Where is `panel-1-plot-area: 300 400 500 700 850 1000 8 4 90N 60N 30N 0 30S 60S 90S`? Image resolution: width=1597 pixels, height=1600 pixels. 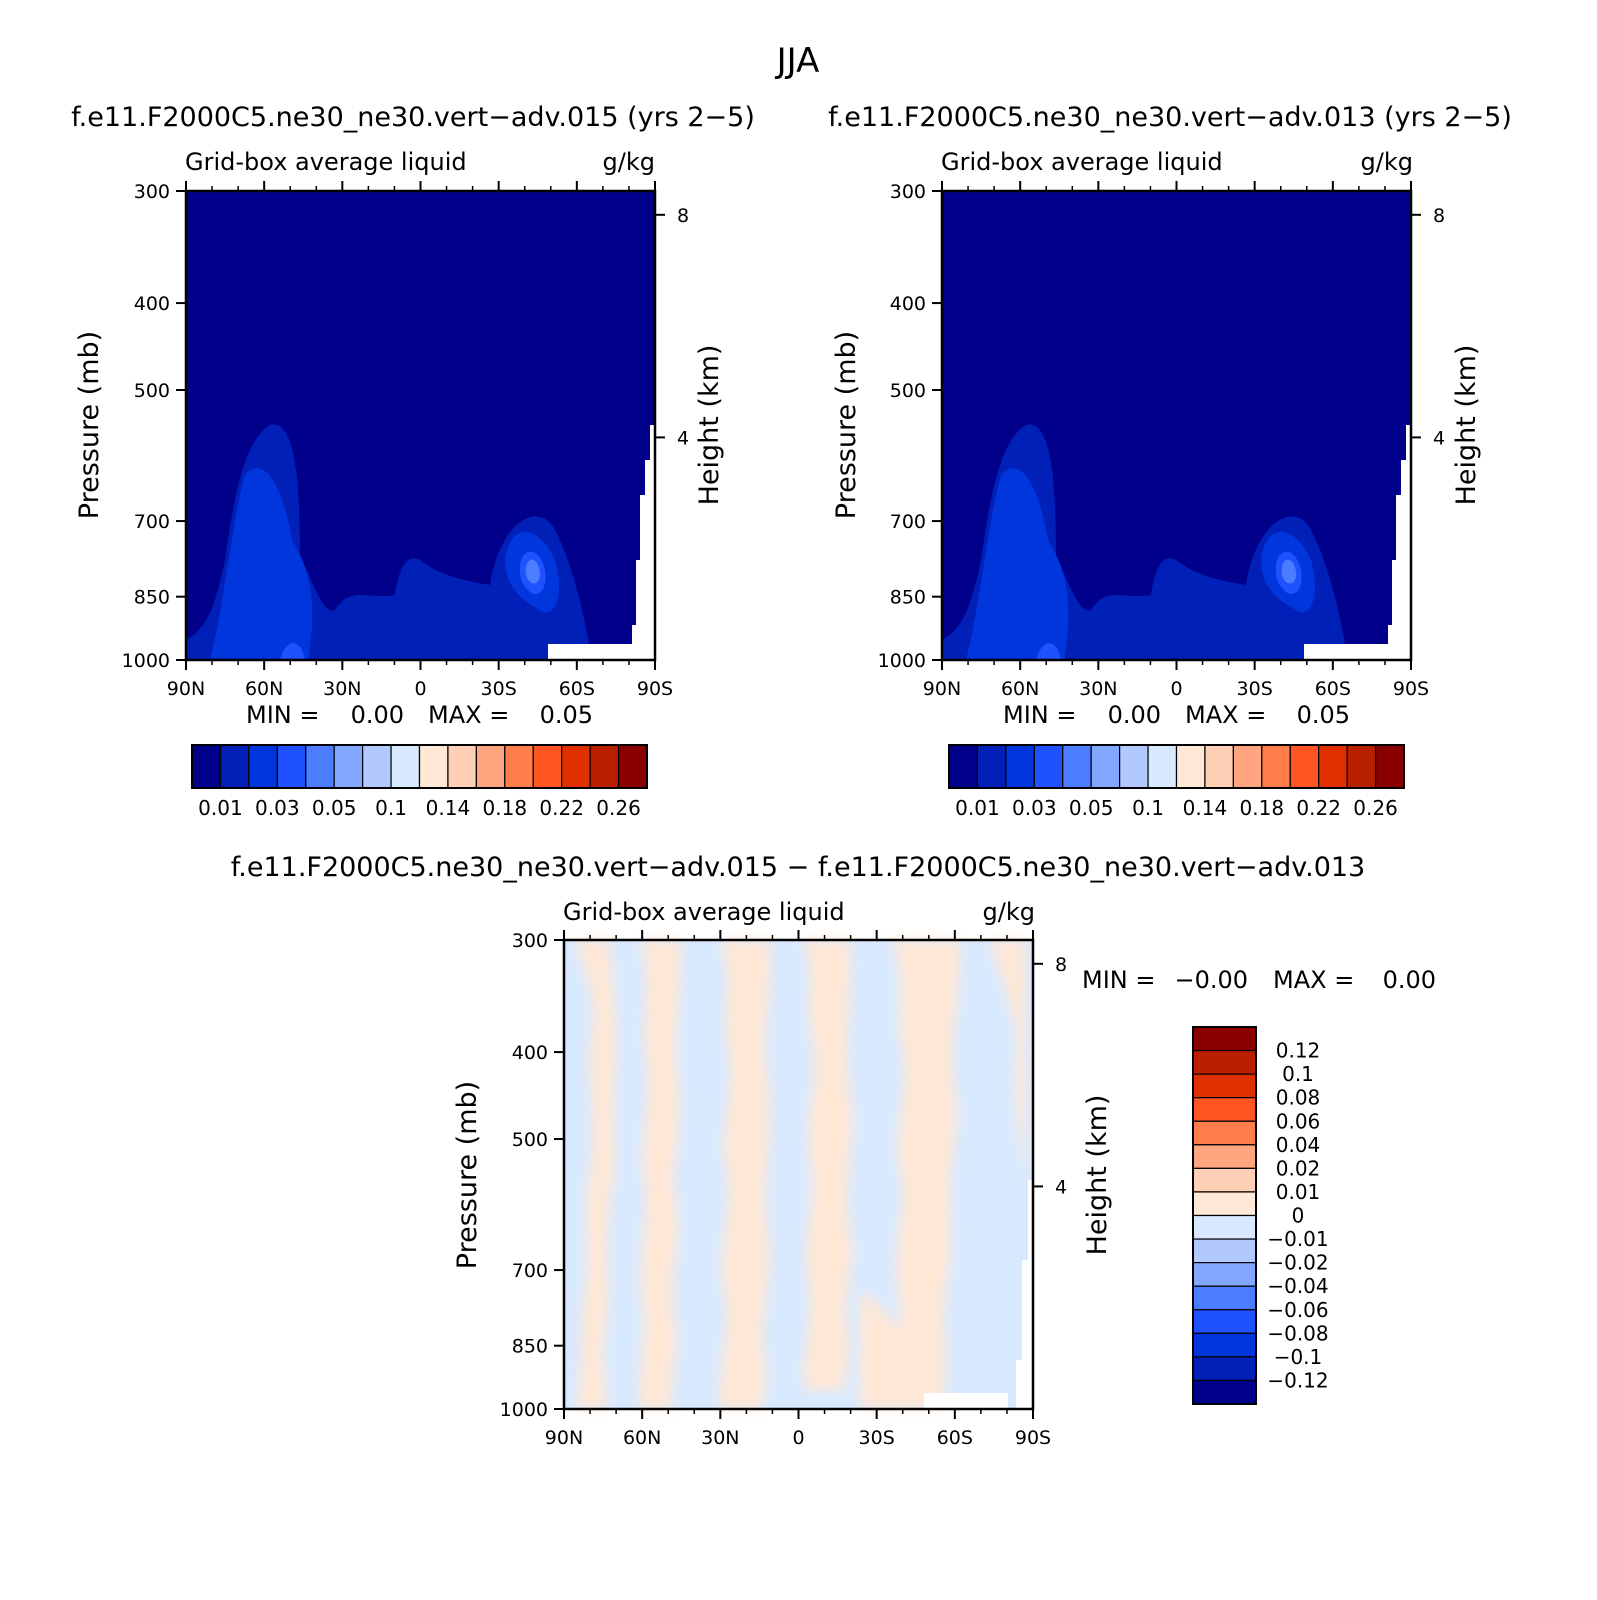 panel-1-plot-area: 300 400 500 700 850 1000 8 4 90N 60N 30N 0 30S 60S 90S is located at coordinates (405, 440).